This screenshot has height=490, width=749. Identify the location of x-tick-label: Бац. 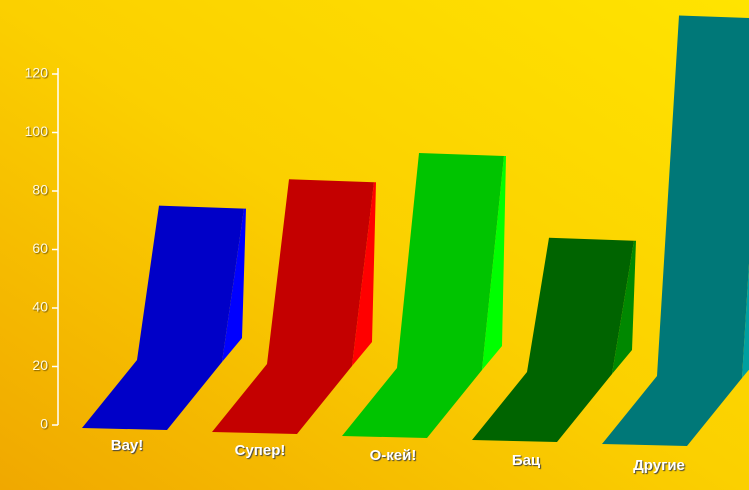
(526, 460).